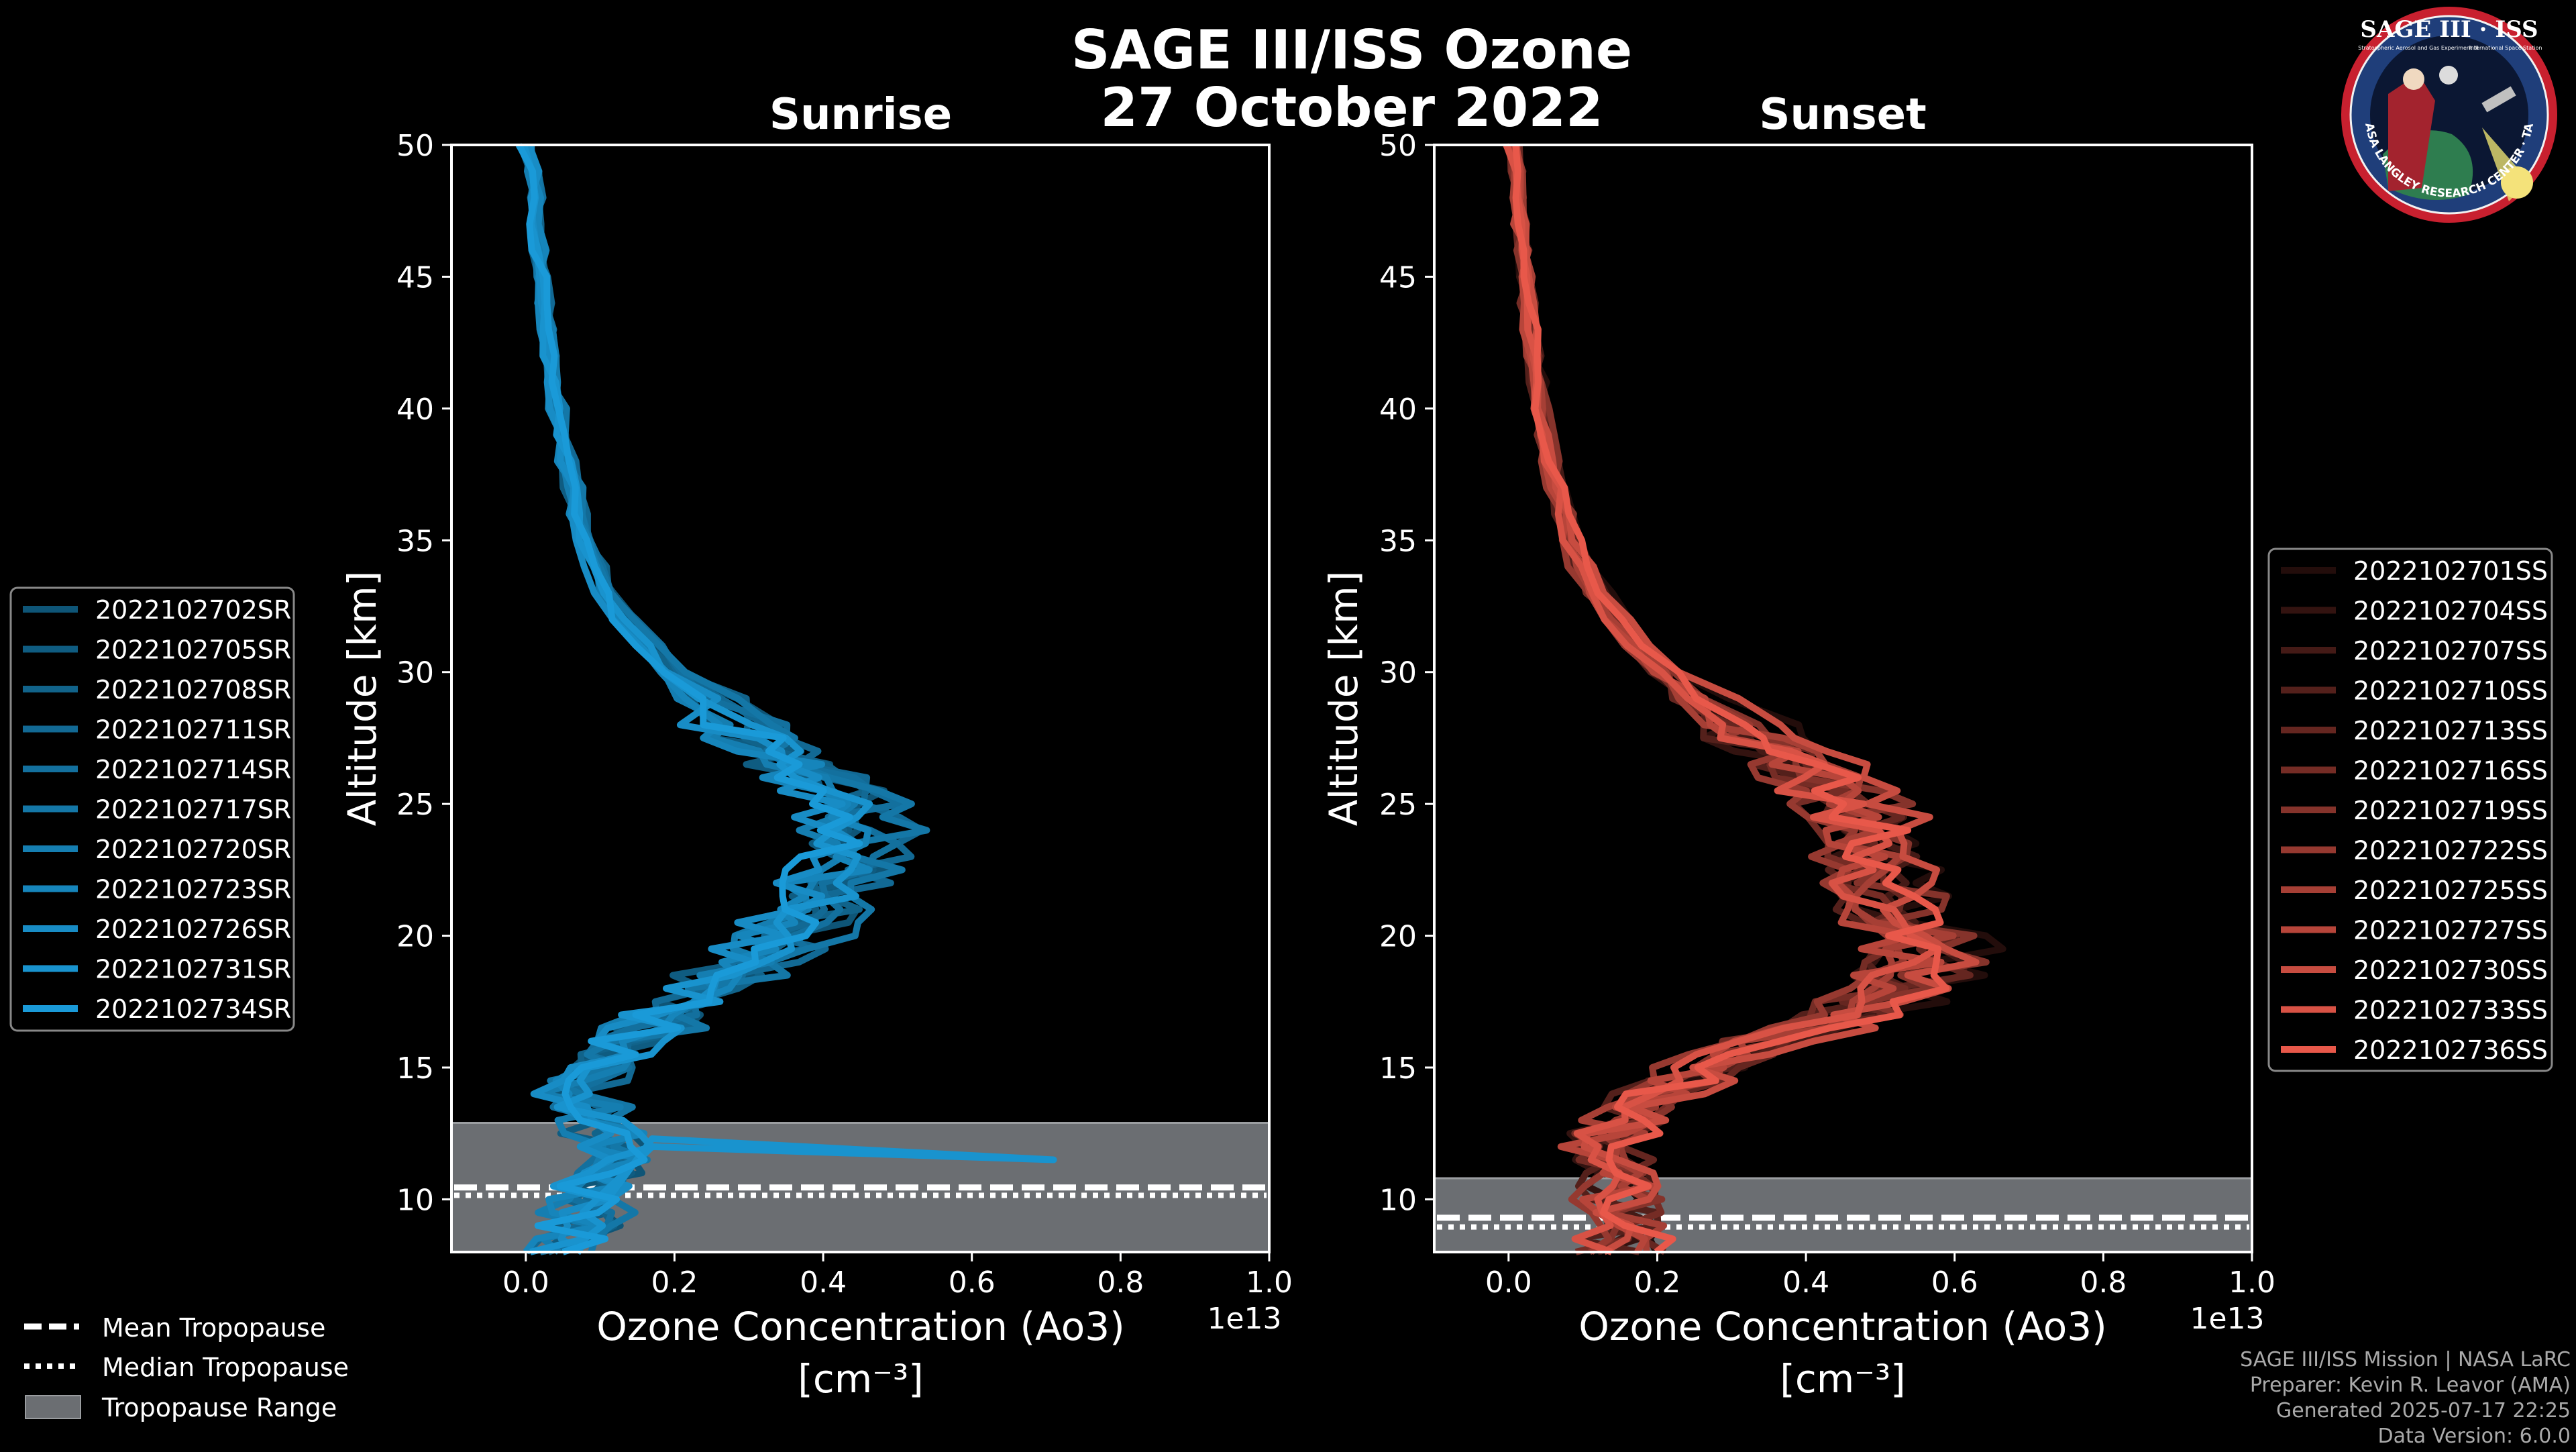  Describe the element at coordinates (860, 115) in the screenshot. I see `sunrise-panel-title: Sunrise` at that location.